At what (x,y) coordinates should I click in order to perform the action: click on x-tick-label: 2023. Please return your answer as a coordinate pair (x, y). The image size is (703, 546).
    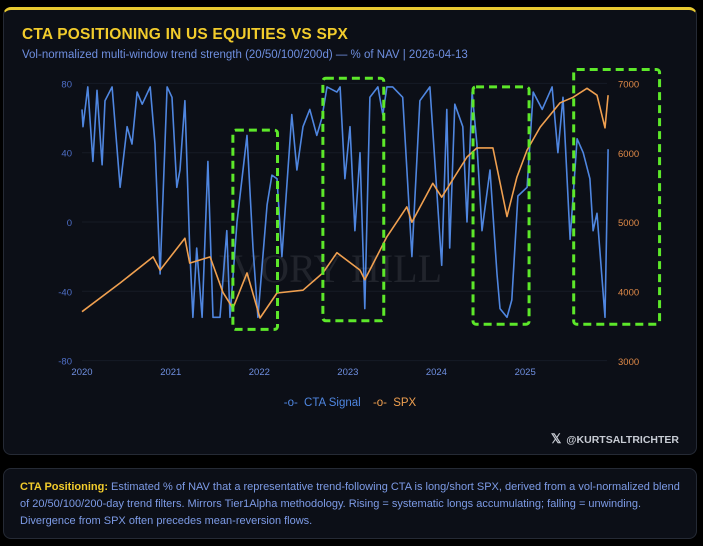
    Looking at the image, I should click on (347, 372).